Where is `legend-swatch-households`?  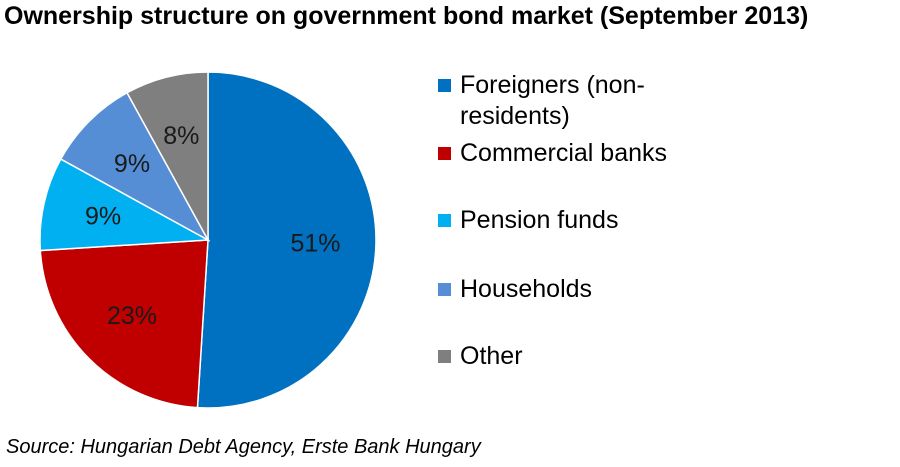
legend-swatch-households is located at coordinates (444, 289).